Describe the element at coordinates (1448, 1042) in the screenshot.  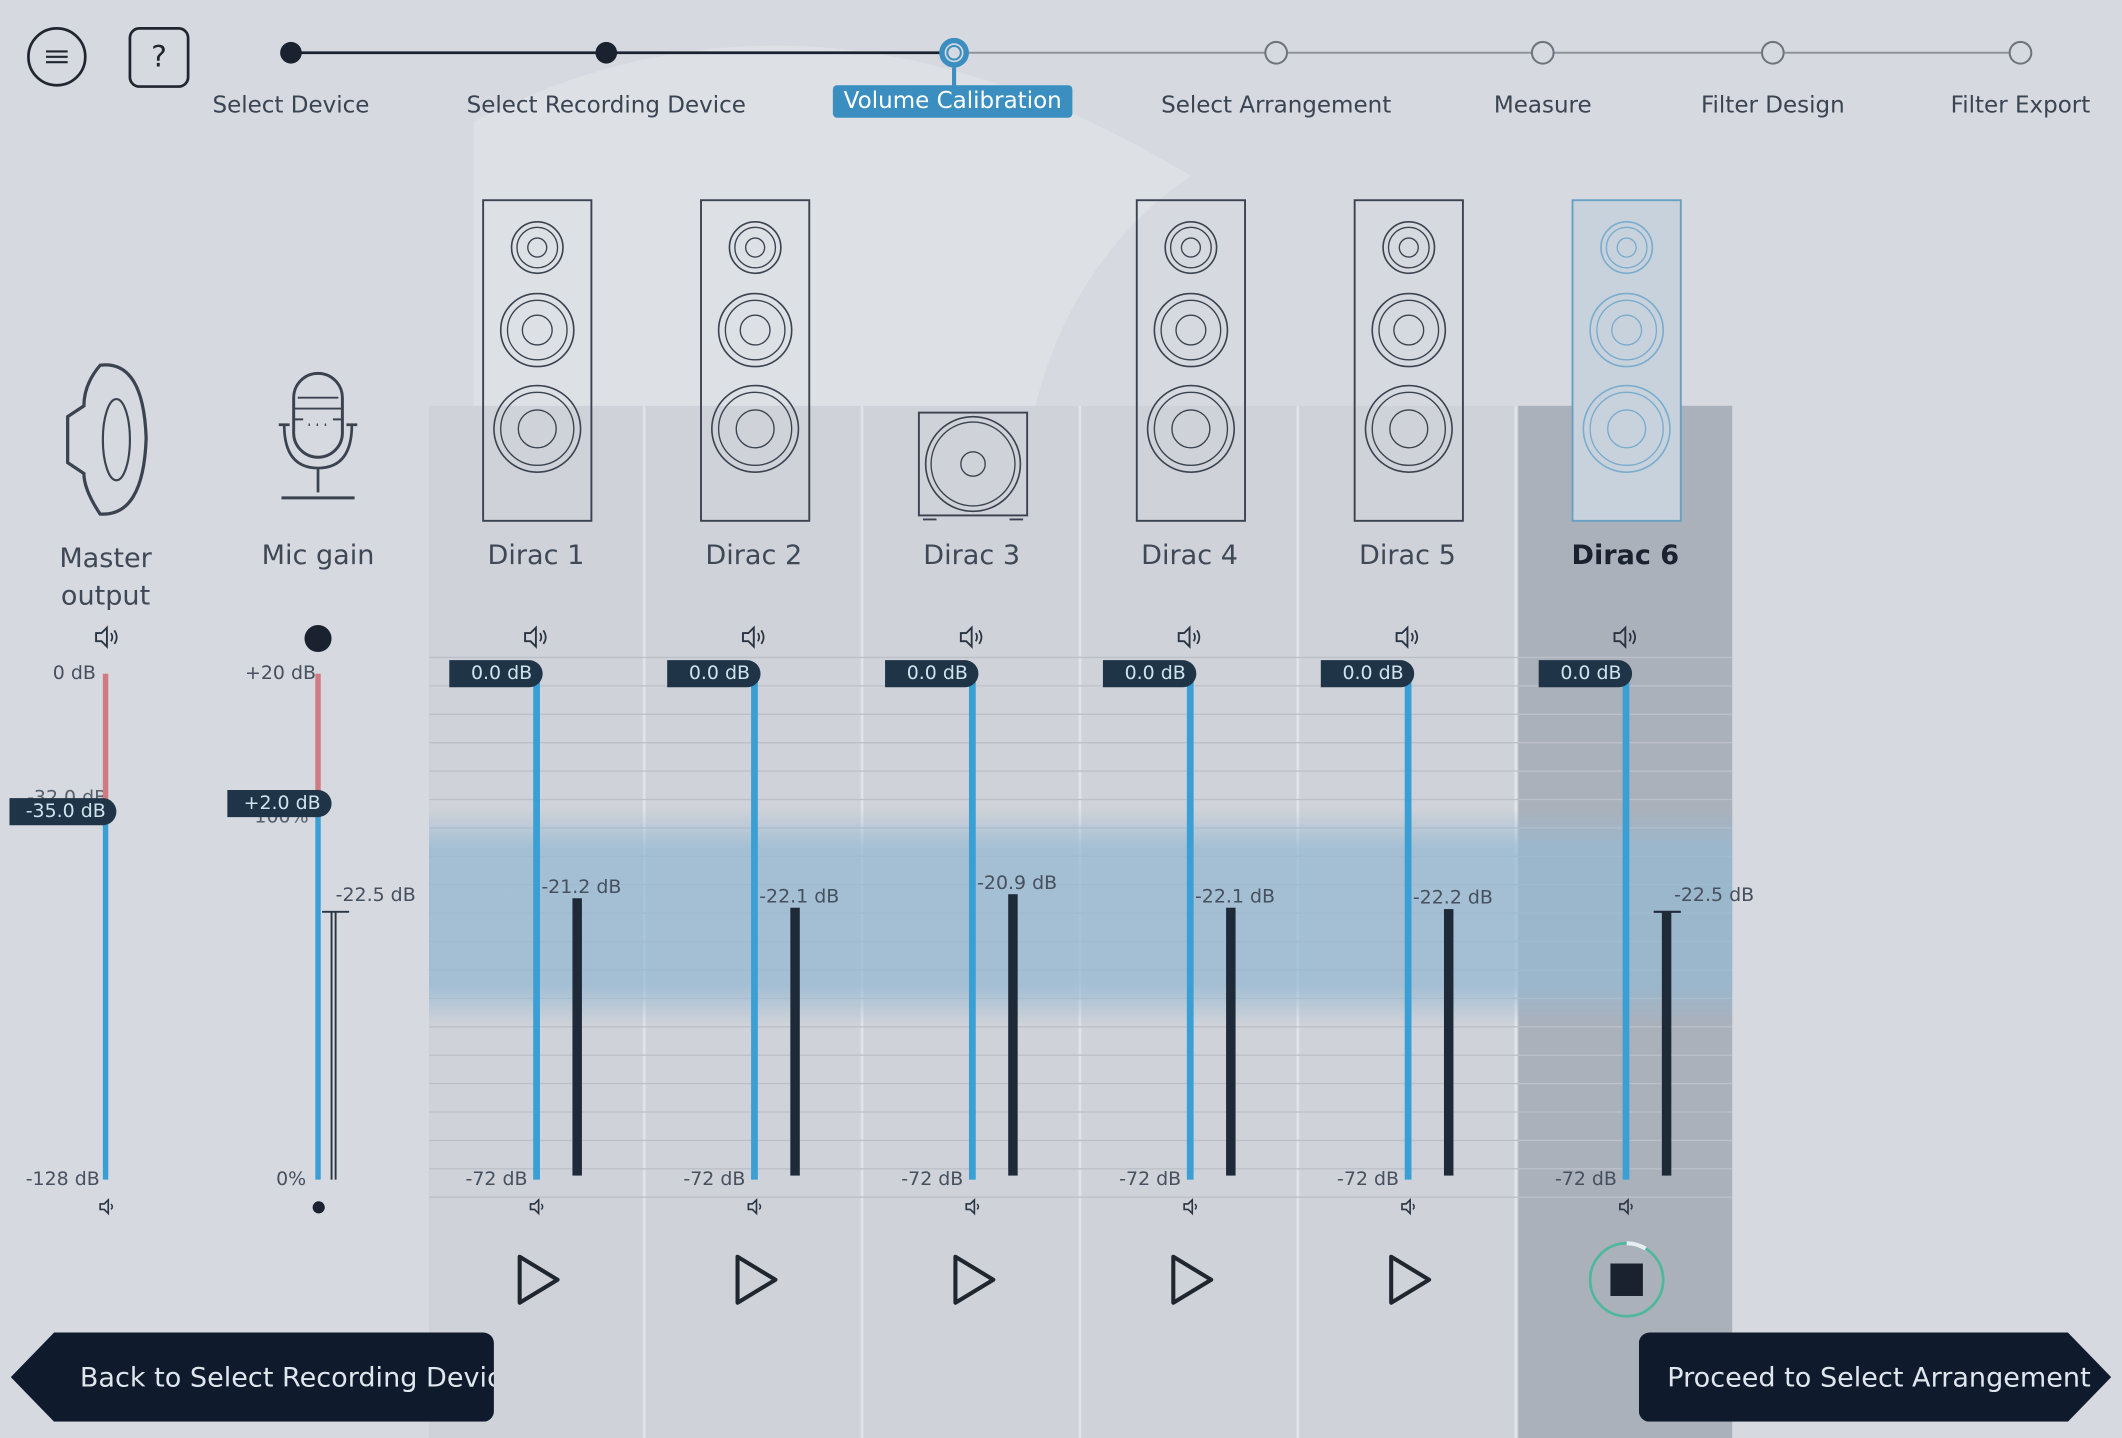
I see `channel-5-level-meter` at that location.